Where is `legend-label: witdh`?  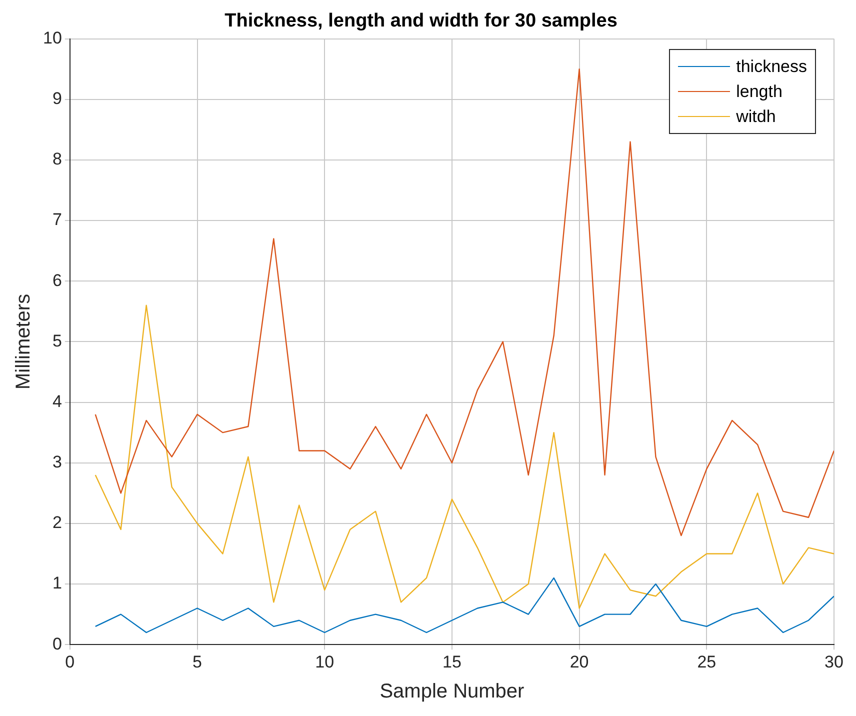 legend-label: witdh is located at coordinates (756, 117).